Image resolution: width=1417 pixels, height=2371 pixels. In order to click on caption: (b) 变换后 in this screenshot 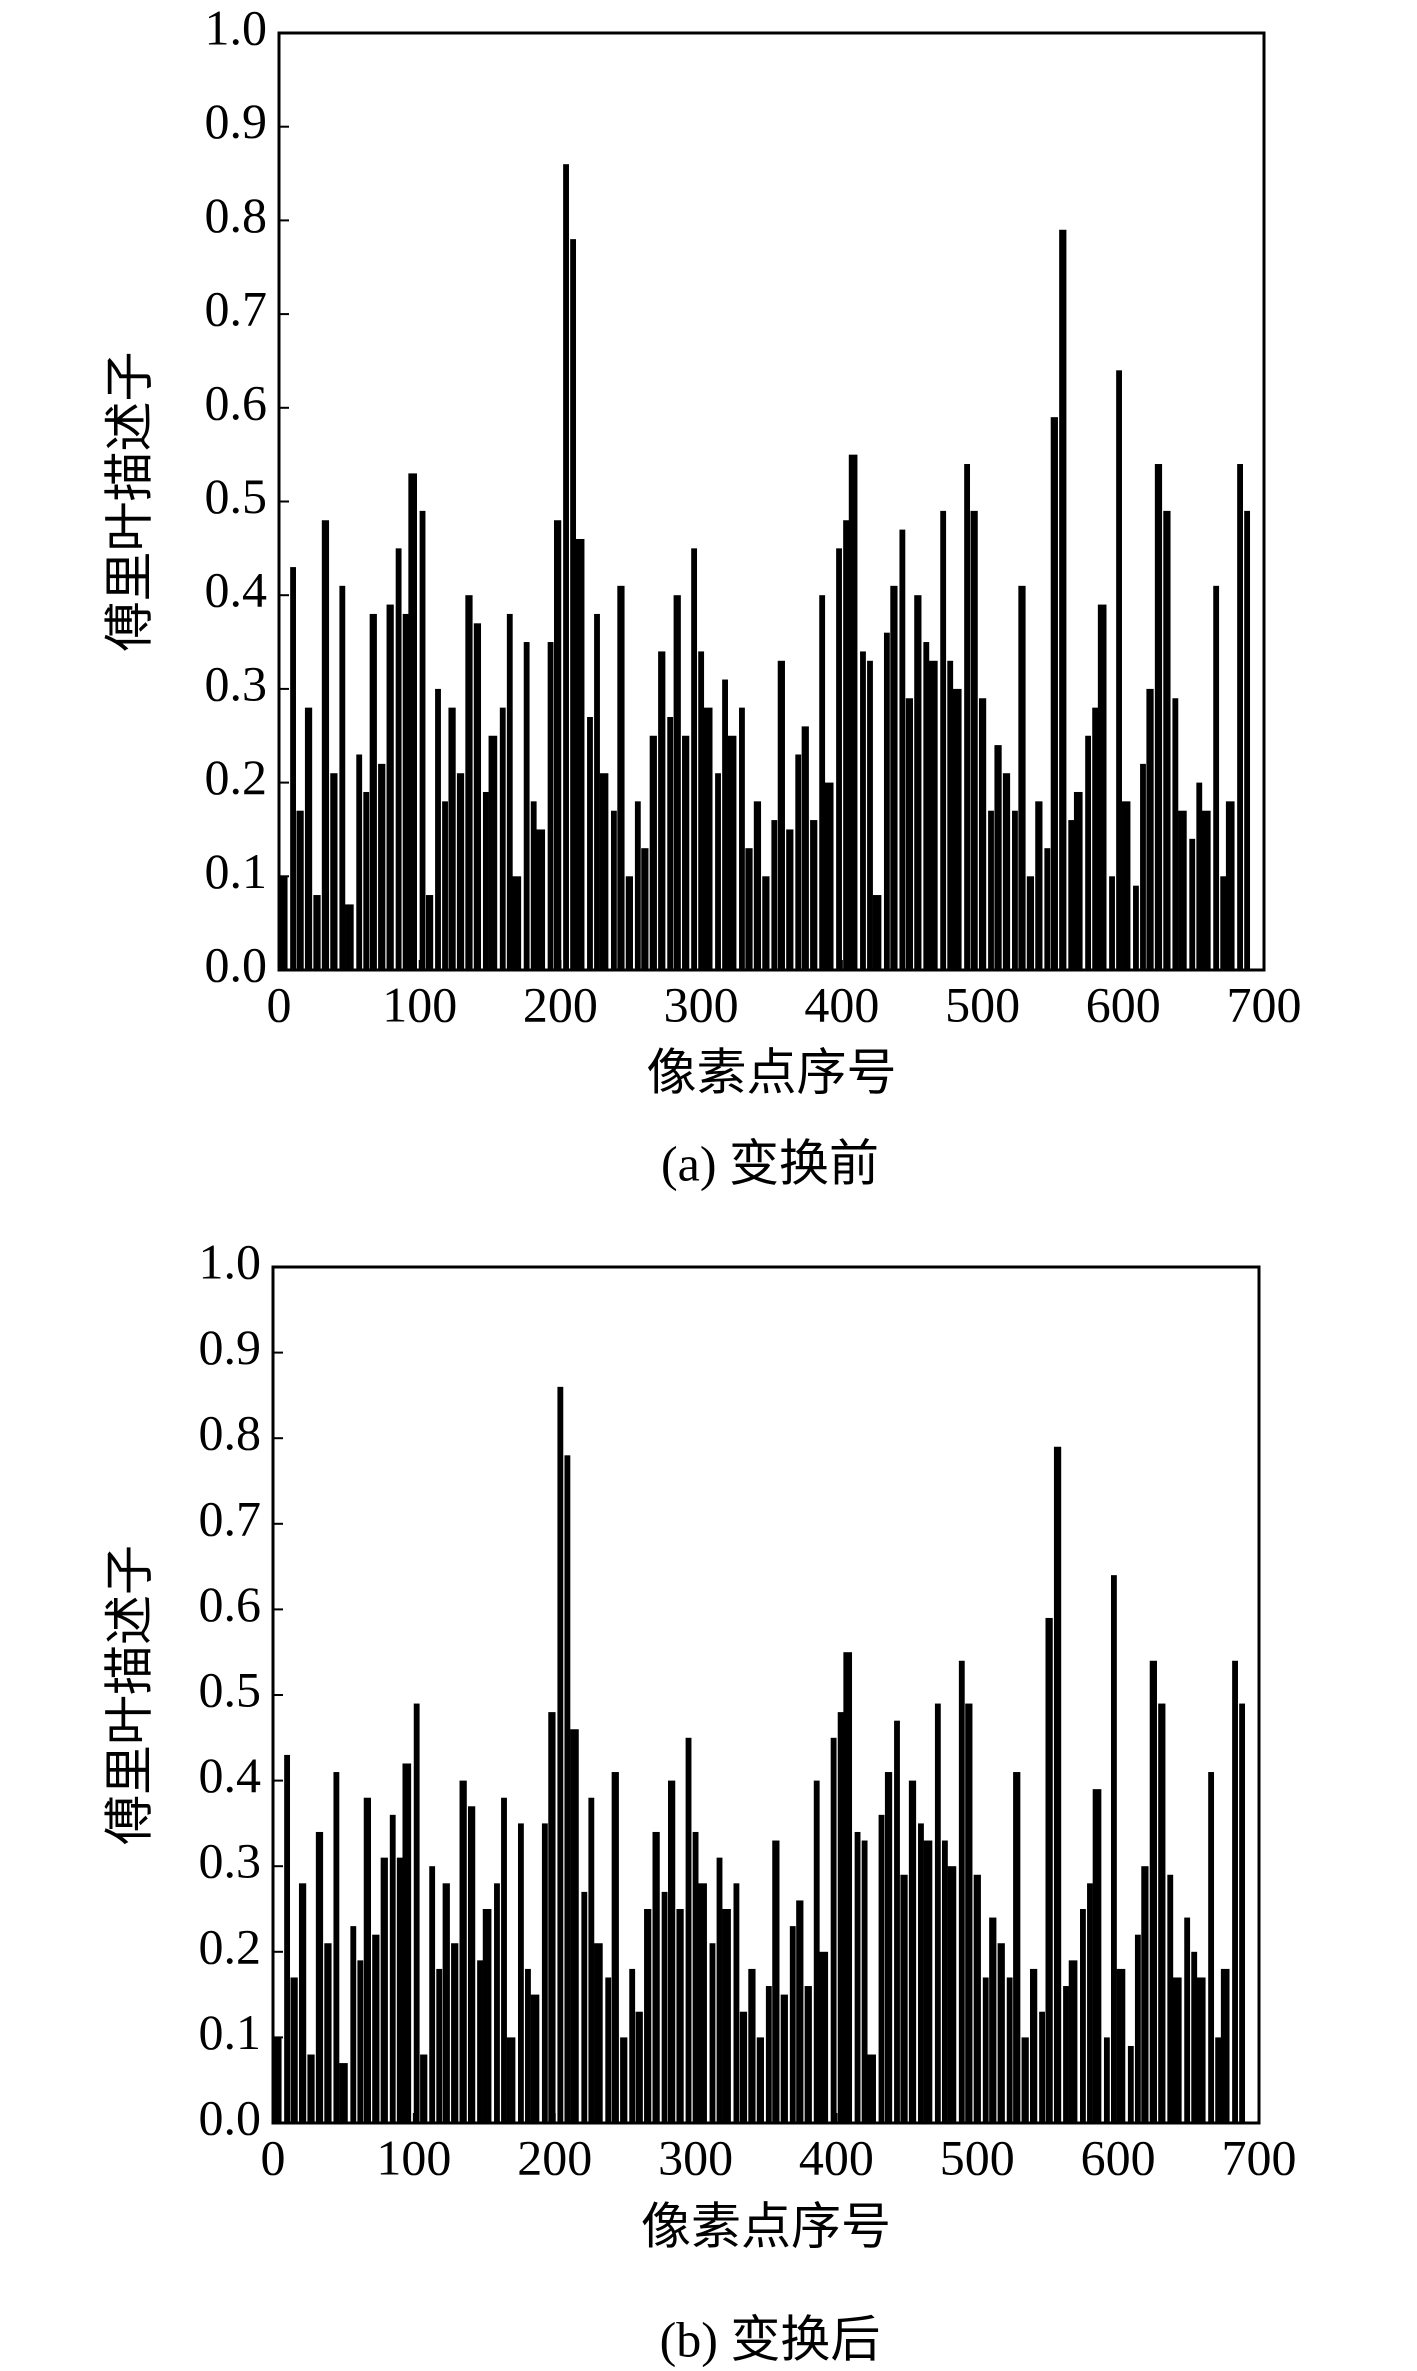, I will do `click(770, 2339)`.